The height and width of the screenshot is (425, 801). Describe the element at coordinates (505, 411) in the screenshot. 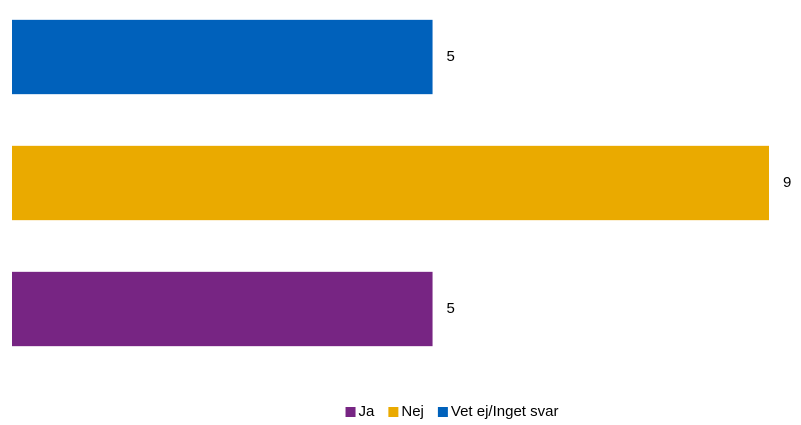

I see `legend-label: Vet ej/Inget svar` at that location.